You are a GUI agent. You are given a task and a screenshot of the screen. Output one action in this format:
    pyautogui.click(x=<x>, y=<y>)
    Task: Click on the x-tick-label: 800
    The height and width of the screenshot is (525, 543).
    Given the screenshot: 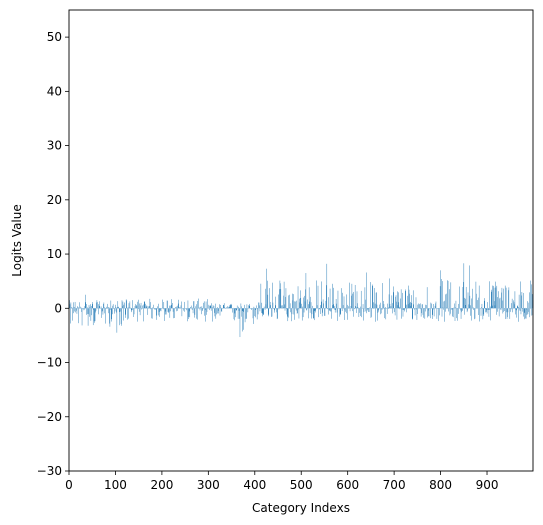 What is the action you would take?
    pyautogui.click(x=440, y=485)
    